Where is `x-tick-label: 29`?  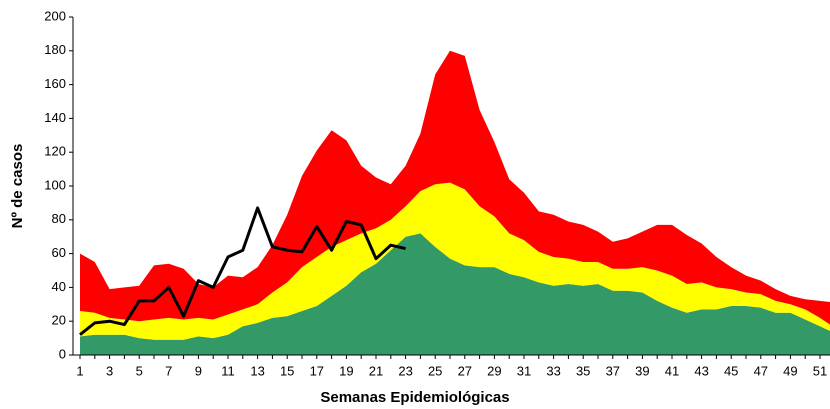
x-tick-label: 29 is located at coordinates (494, 370).